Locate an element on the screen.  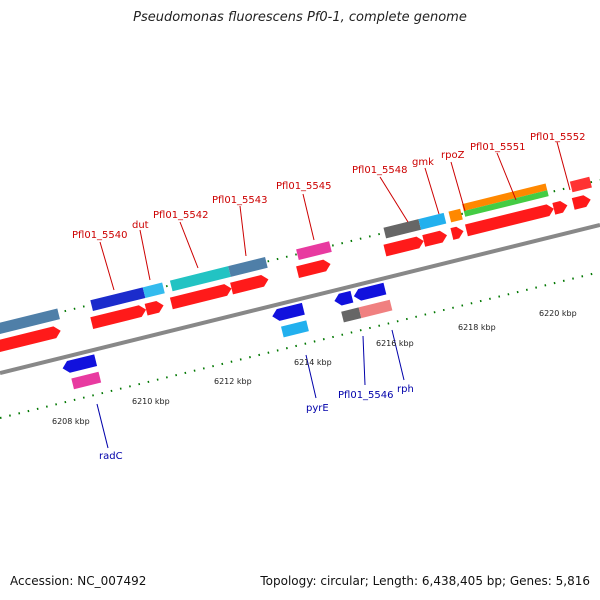
gene-label: radC is located at coordinates (111, 456).